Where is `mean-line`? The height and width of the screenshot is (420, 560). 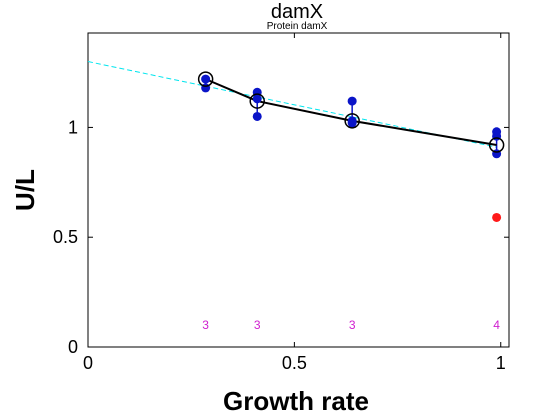 mean-line is located at coordinates (351, 112).